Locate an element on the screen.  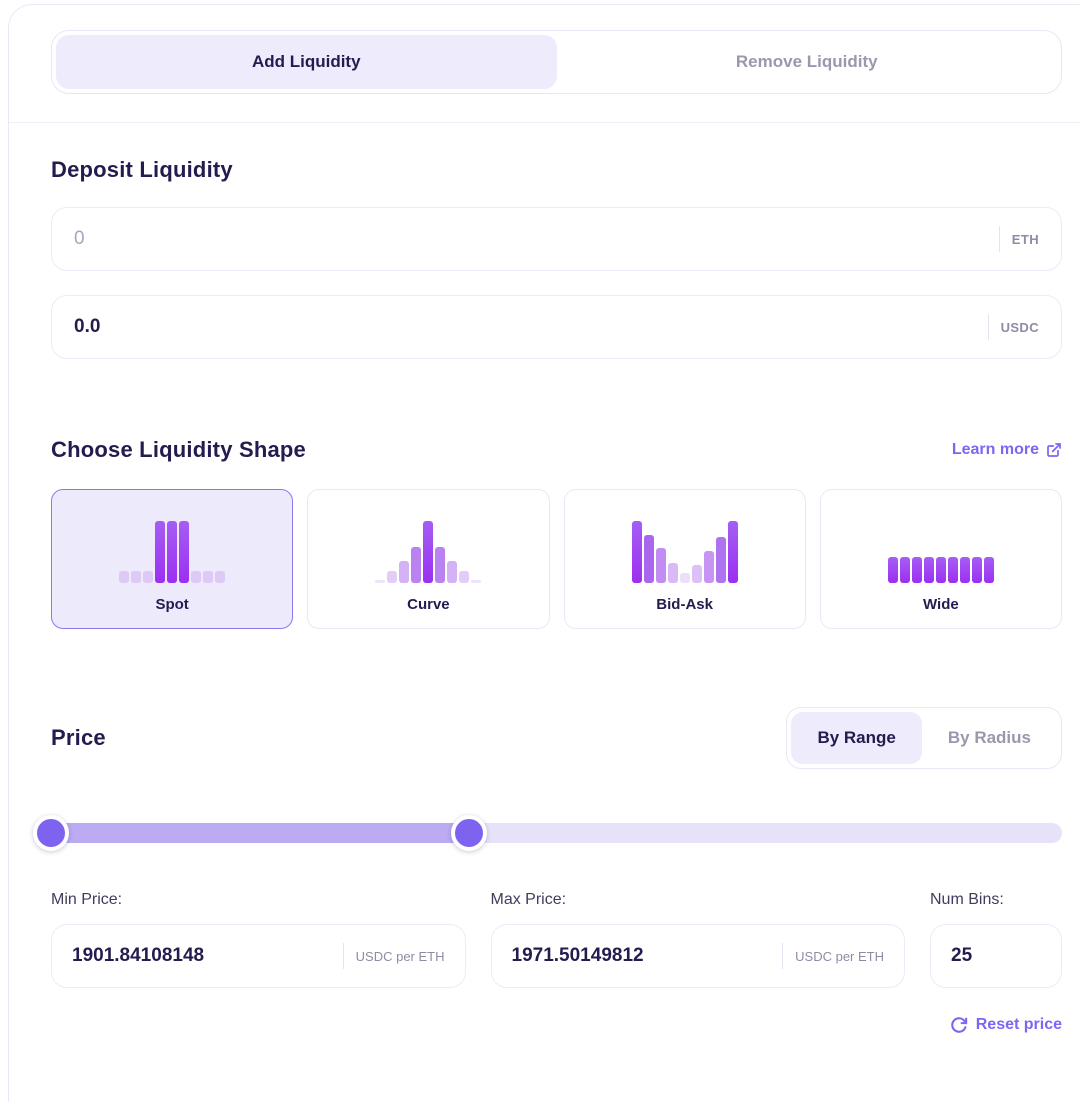
shape-title: Choose Liquidity Shape is located at coordinates (178, 449).